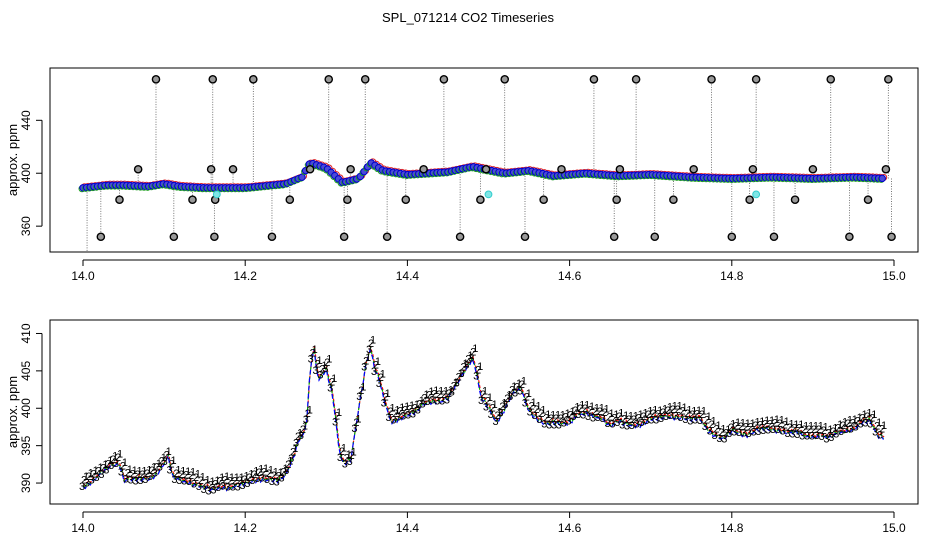  I want to click on top-y-tick-label: 440, so click(26, 120).